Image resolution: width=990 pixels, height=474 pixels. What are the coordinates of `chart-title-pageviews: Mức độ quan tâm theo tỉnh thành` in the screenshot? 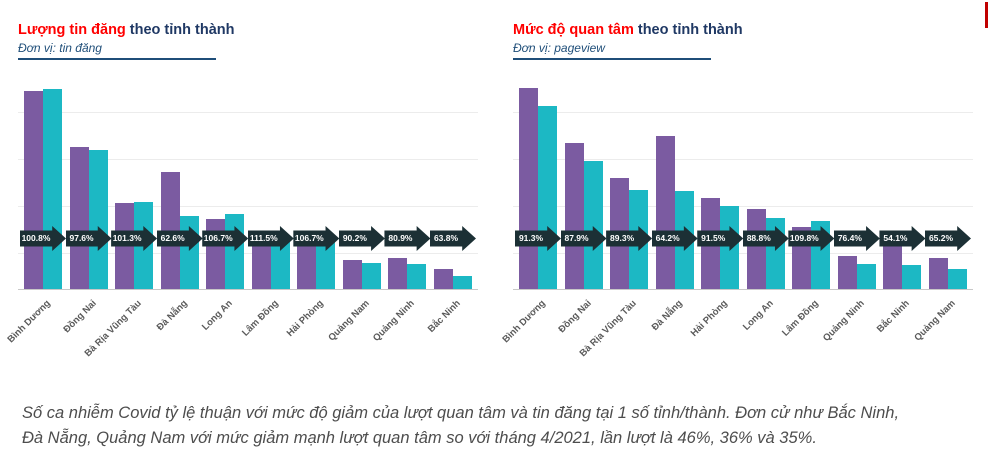 It's located at (743, 30).